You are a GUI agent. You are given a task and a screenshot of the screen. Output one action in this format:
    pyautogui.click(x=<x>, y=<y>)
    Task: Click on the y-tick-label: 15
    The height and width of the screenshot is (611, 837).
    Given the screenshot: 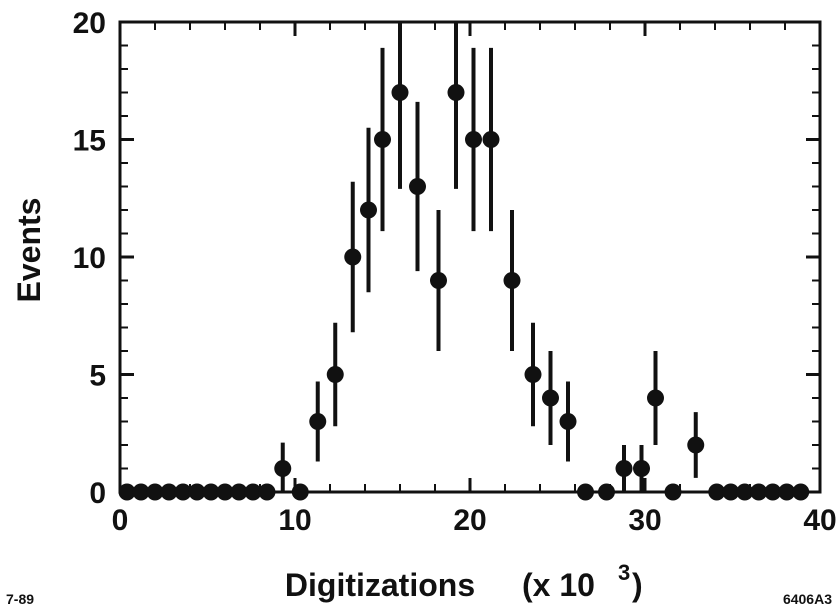 What is the action you would take?
    pyautogui.click(x=89, y=141)
    